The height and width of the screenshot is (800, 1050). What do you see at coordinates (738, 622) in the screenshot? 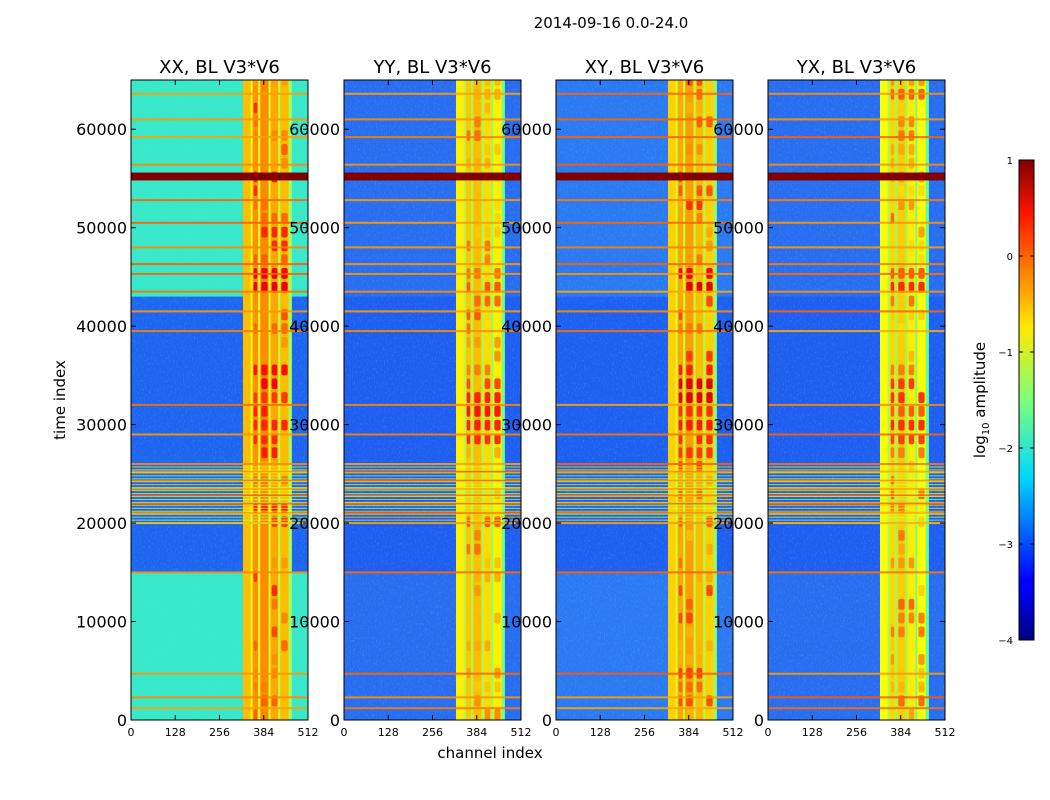
I see `y-tick-label: 10000` at bounding box center [738, 622].